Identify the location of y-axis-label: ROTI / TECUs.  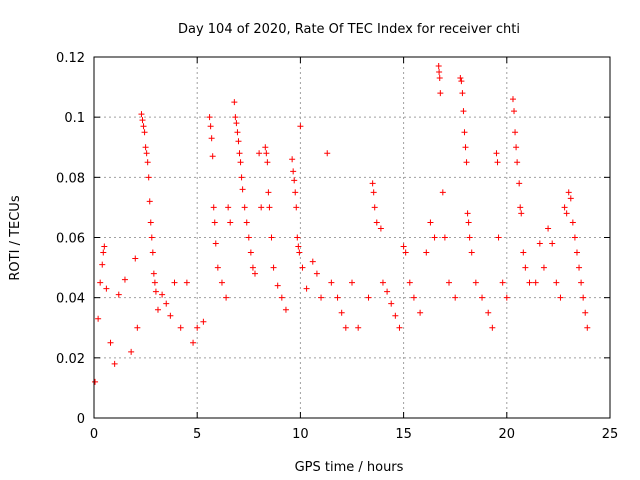
(15, 237).